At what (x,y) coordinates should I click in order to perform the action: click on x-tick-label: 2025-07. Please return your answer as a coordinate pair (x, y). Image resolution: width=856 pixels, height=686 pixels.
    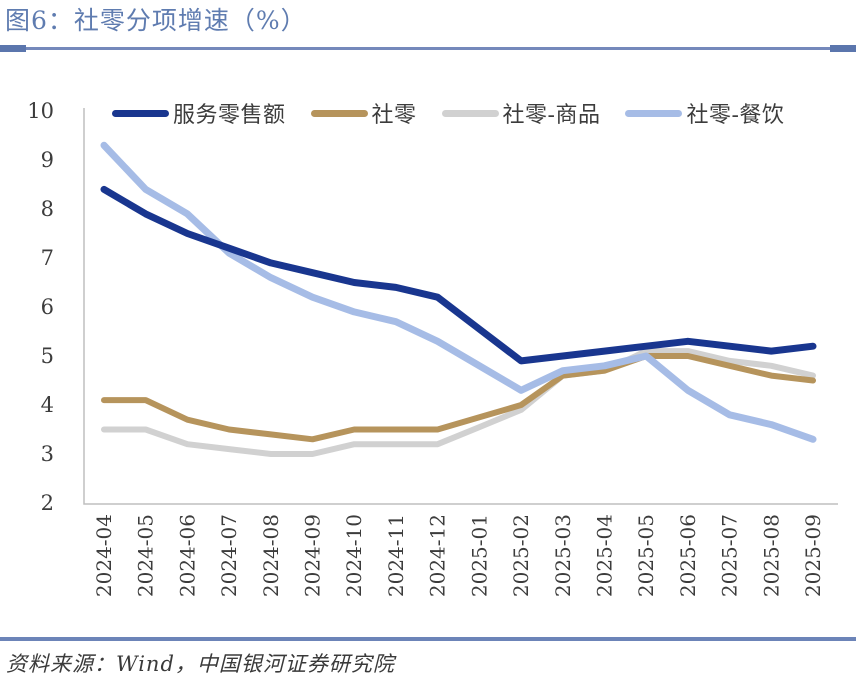
    Looking at the image, I should click on (730, 555).